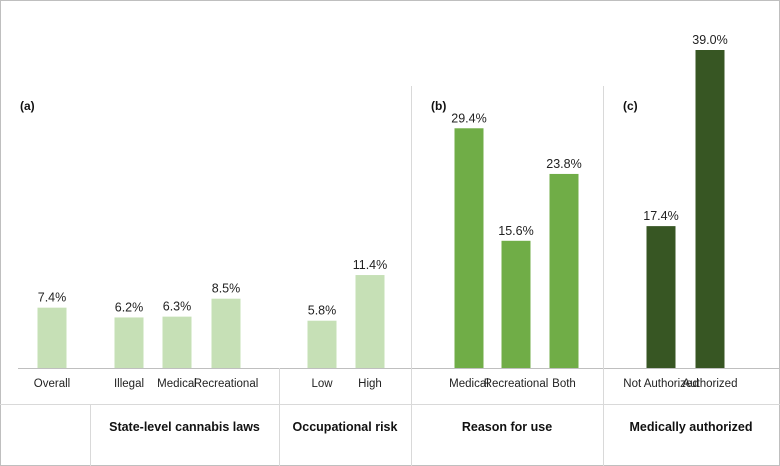 Image resolution: width=780 pixels, height=466 pixels. Describe the element at coordinates (438, 106) in the screenshot. I see `panel-label: (b)` at that location.